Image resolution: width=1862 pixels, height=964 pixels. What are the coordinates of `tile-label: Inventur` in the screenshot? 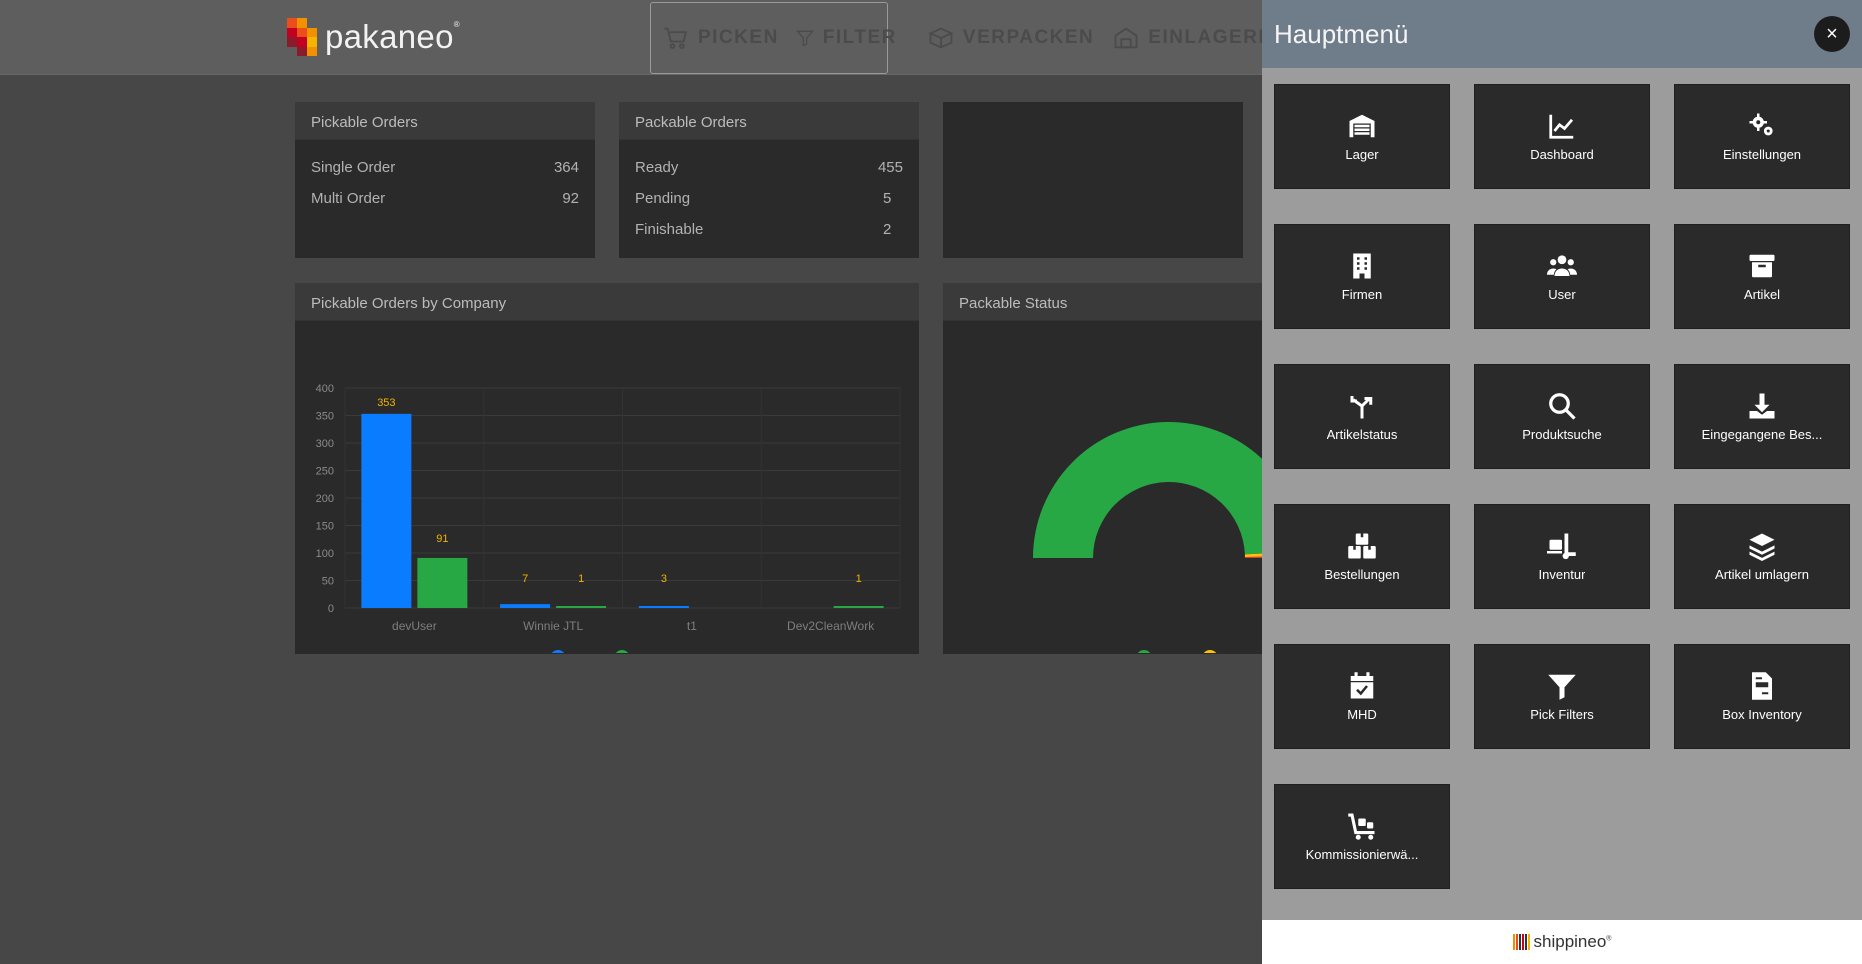 It's located at (1562, 574).